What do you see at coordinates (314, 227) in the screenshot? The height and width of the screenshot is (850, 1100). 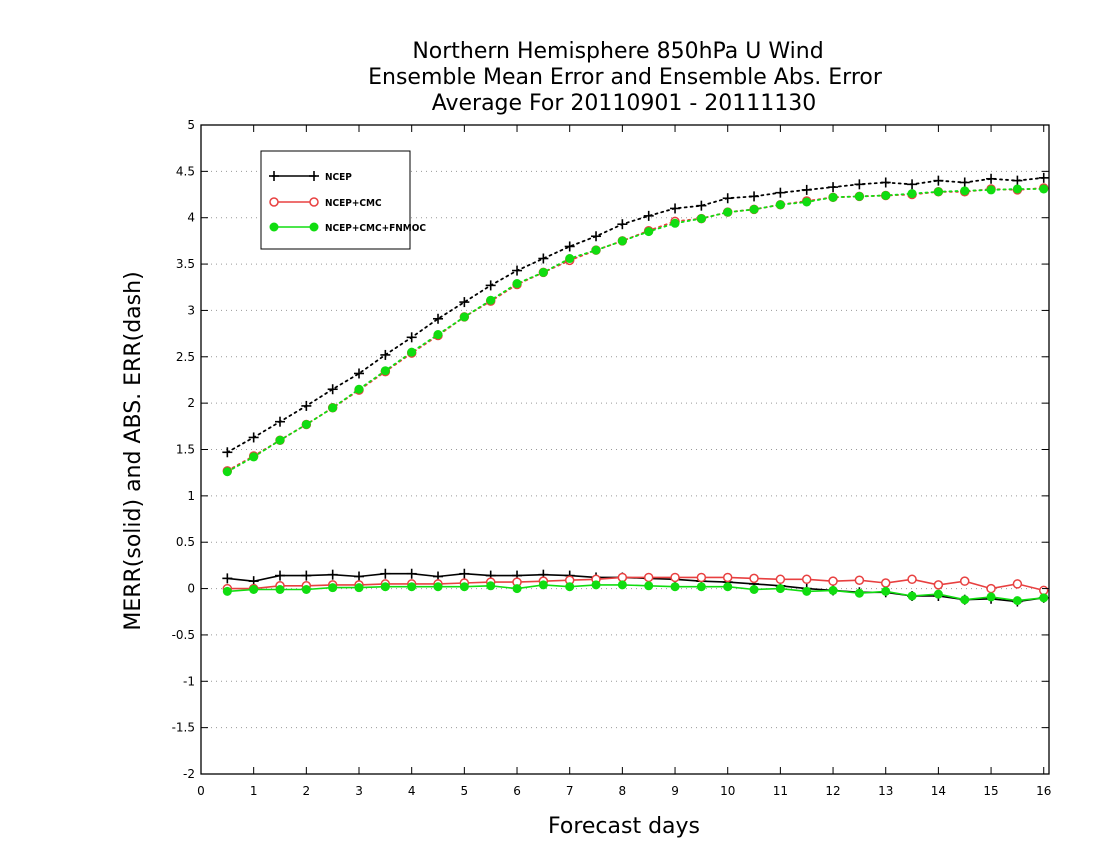 I see `legend-marker-right` at bounding box center [314, 227].